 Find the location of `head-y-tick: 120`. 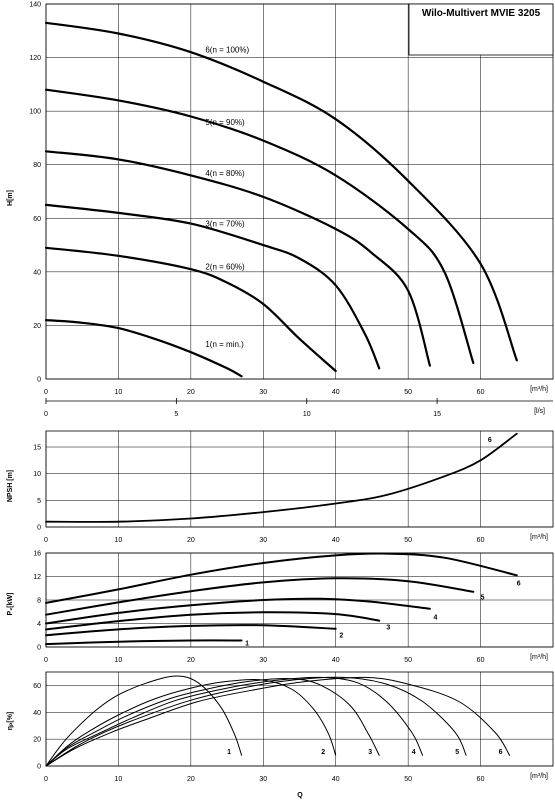

head-y-tick: 120 is located at coordinates (35, 58).